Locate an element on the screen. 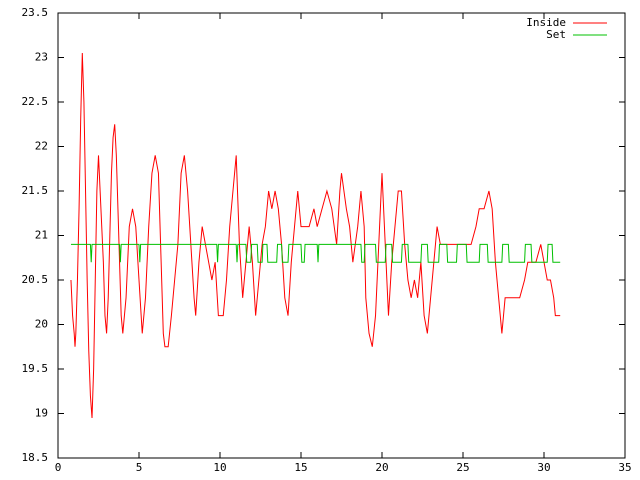 This screenshot has height=480, width=640. y-tick-label: 21.5 is located at coordinates (35, 190).